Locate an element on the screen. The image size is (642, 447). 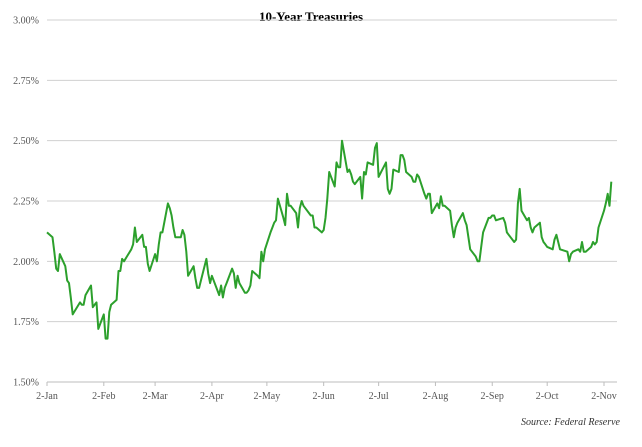
y-axis: 3.00% 2.75% 2.50% 2.25% 2.00% 1.75% 1.50% is located at coordinates (26, 202).